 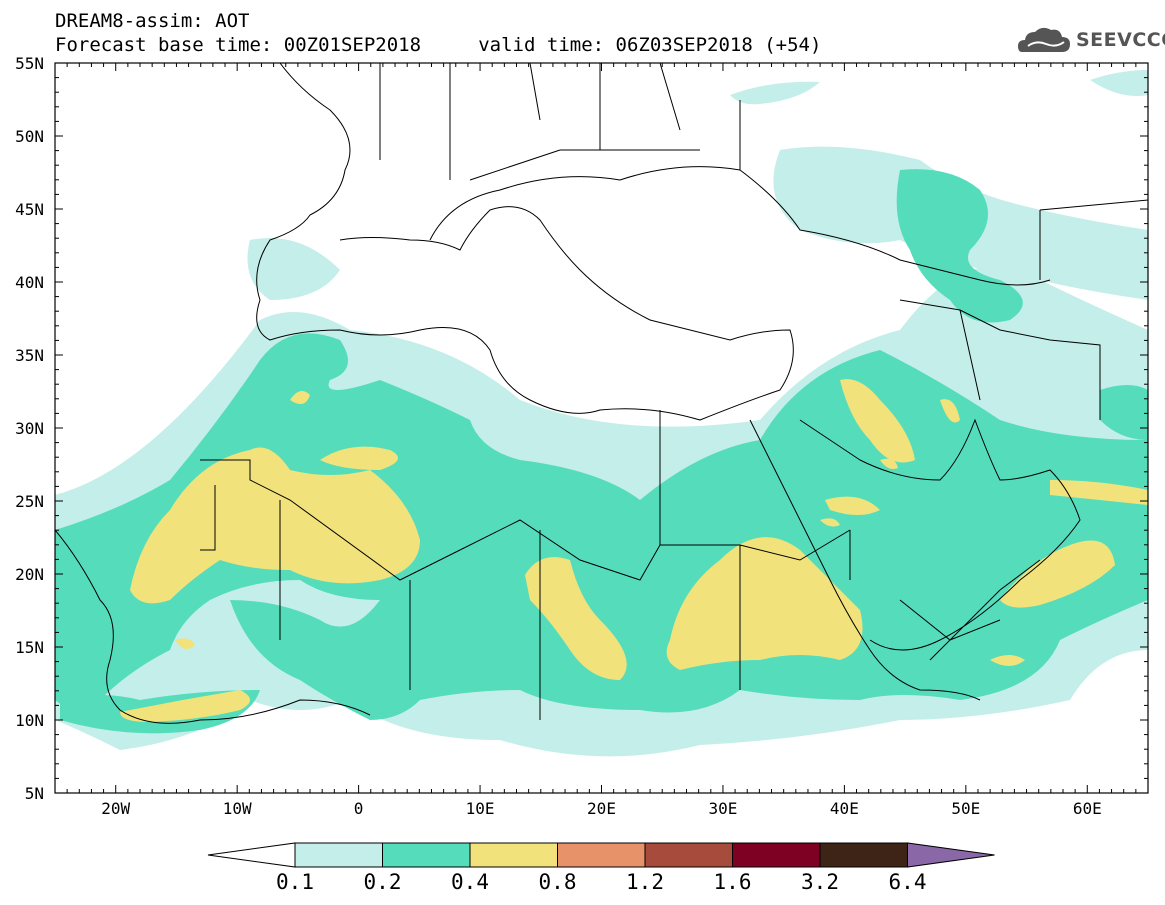 I want to click on cloud-logo-icon, so click(x=1044, y=39).